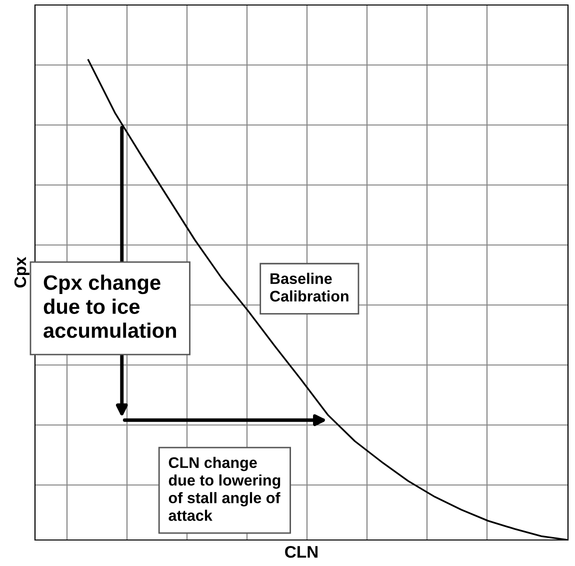 The height and width of the screenshot is (566, 575). I want to click on annotation: CLN change due to lowering of stall angle of attack, so click(224, 488).